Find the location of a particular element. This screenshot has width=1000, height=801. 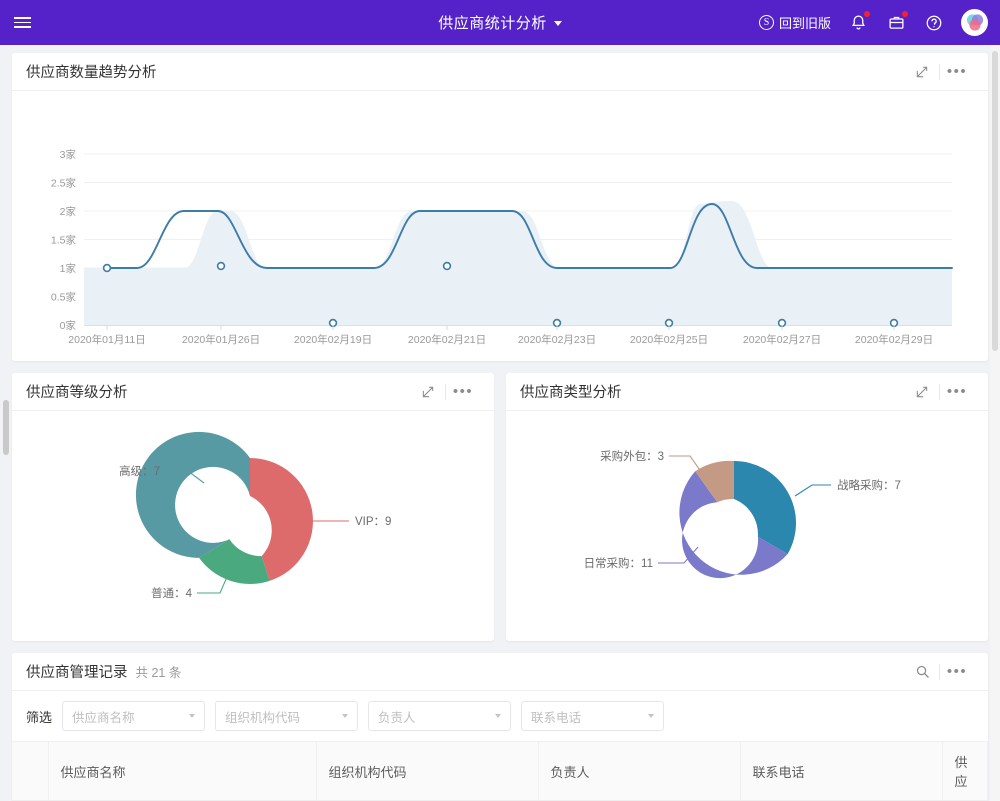

filter-owner-value: 负责人 is located at coordinates (397, 717).